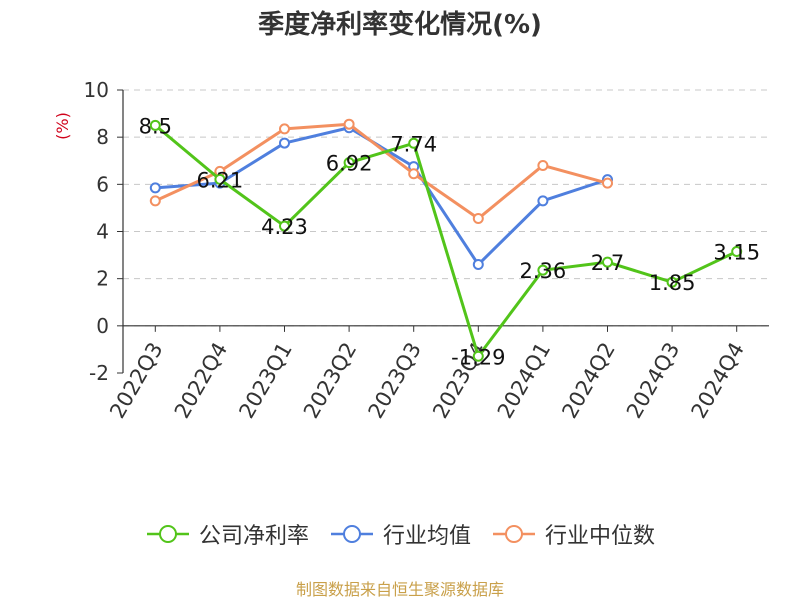 This screenshot has height=600, width=800. Describe the element at coordinates (395, 380) in the screenshot. I see `x-tick-label: 2023Q3` at that location.